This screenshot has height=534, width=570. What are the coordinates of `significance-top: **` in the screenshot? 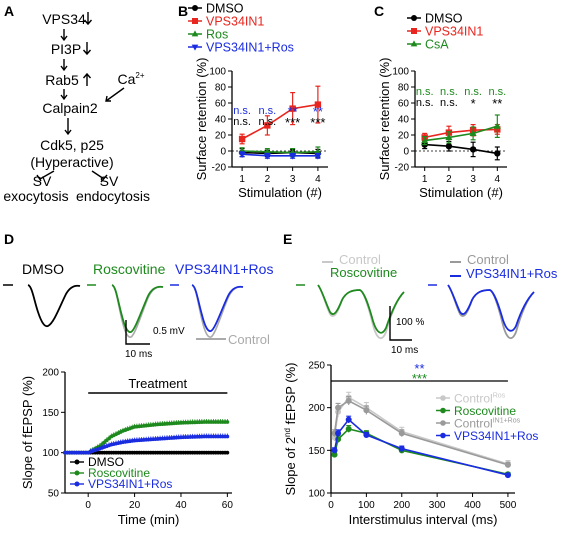 It's located at (419, 368).